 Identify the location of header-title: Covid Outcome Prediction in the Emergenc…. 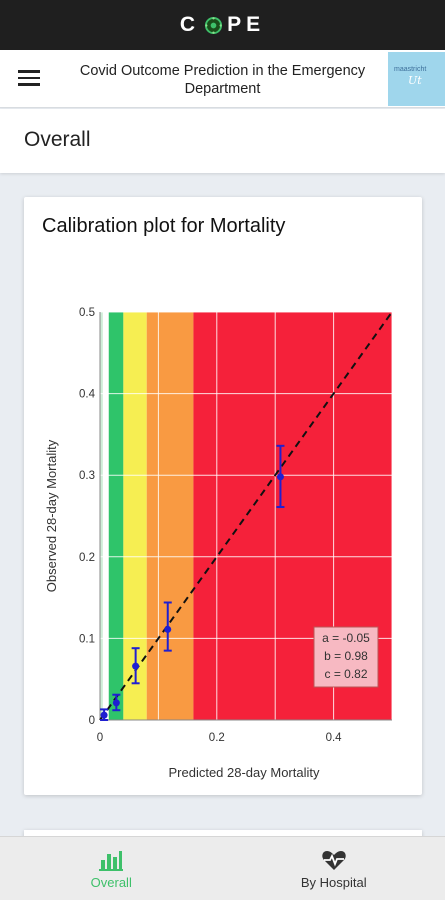
(222, 80).